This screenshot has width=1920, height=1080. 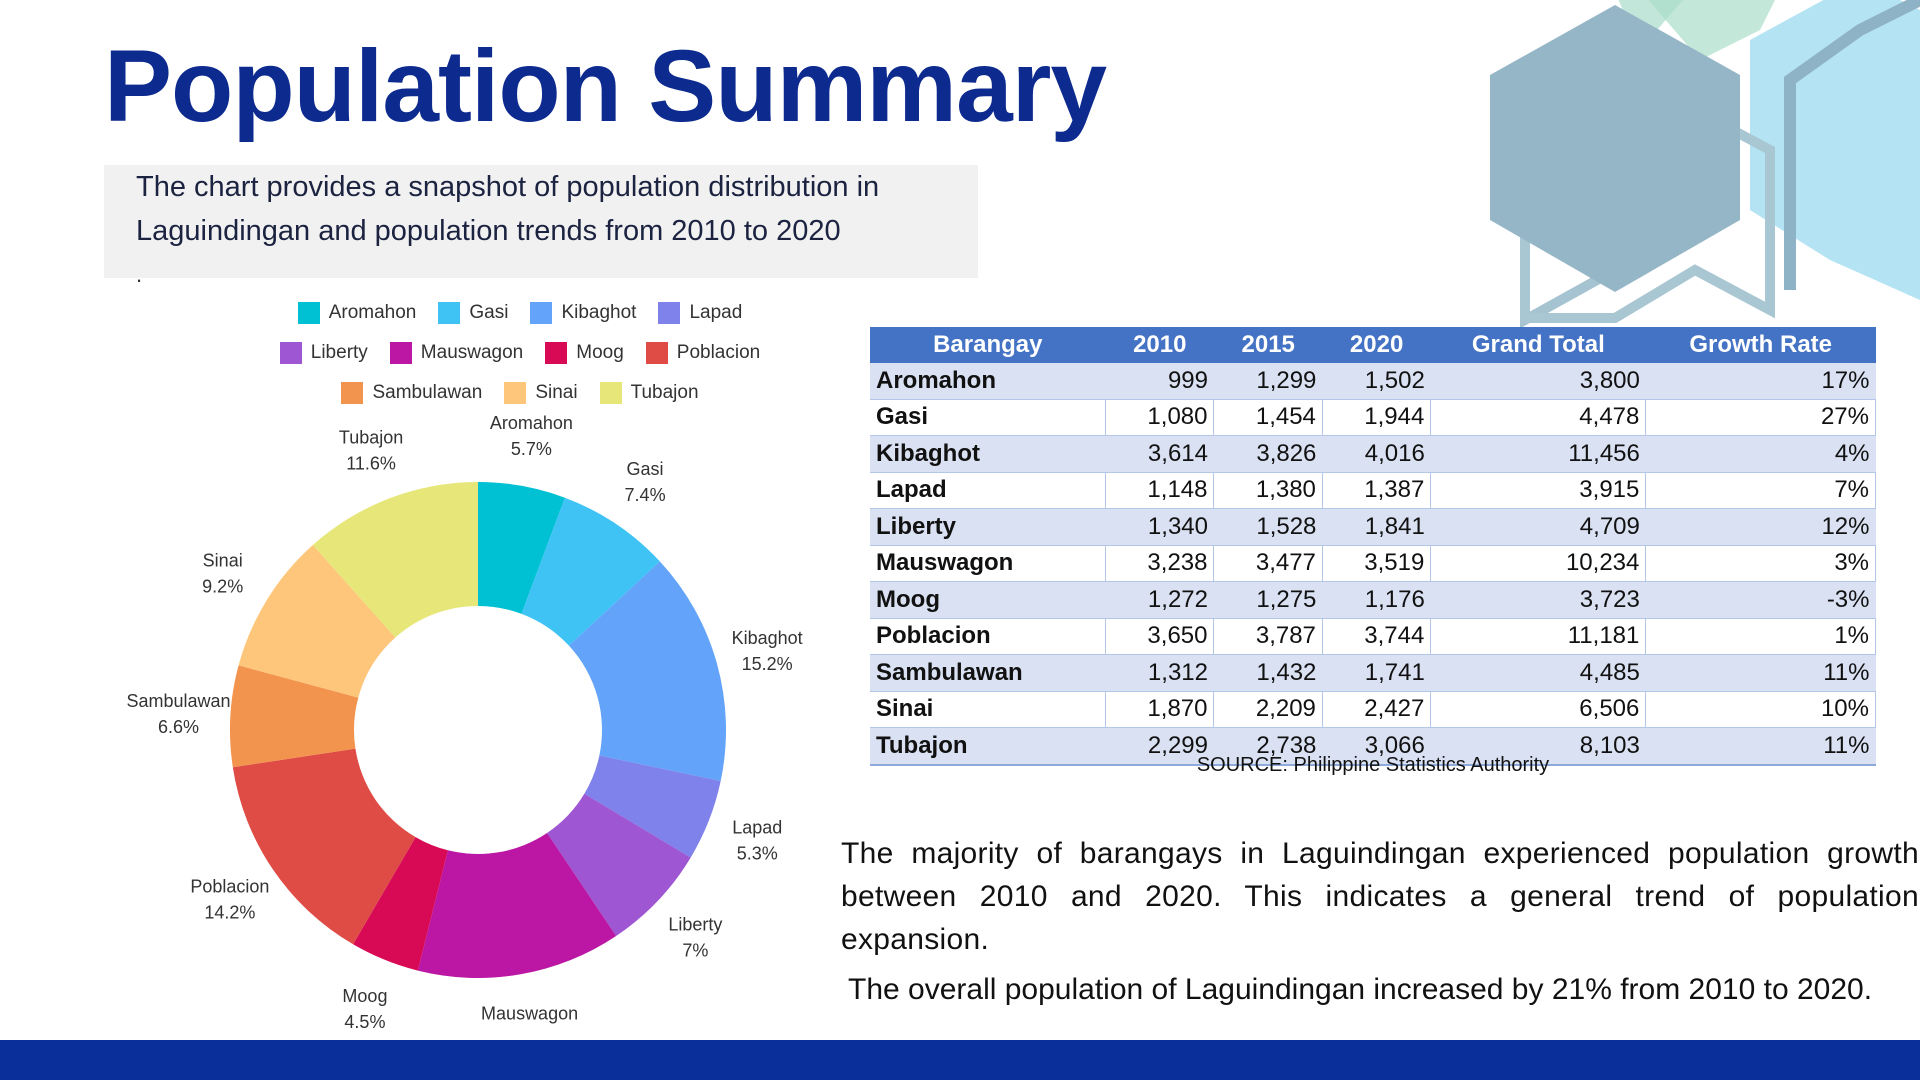 I want to click on legend-item: Lapad, so click(x=700, y=313).